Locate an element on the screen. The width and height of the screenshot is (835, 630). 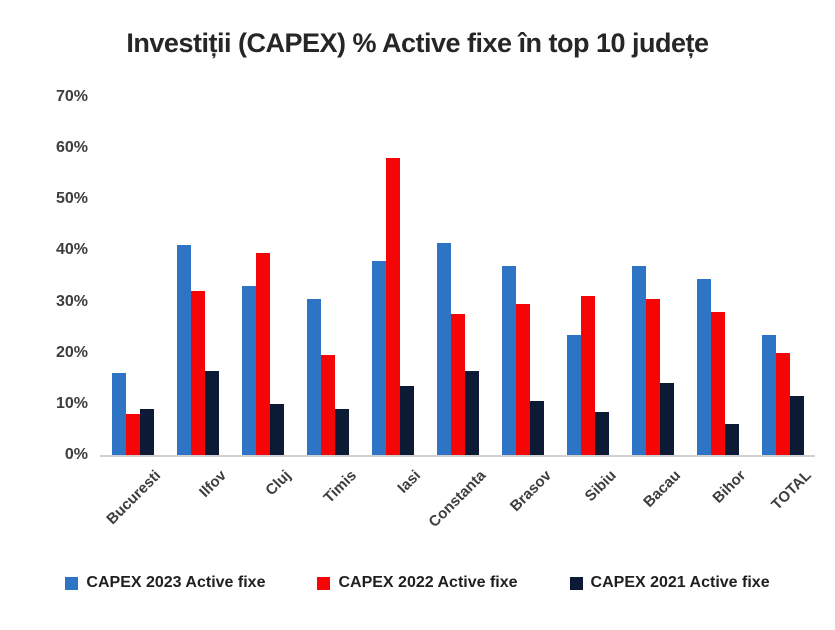
bar-2021-timis is located at coordinates (341, 431).